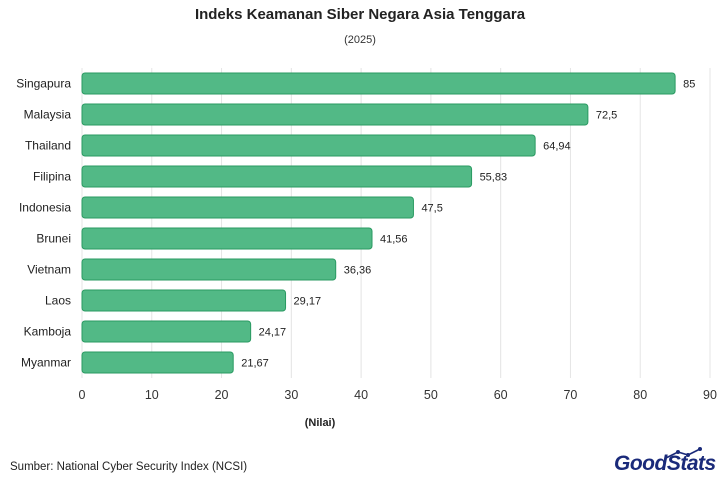  Describe the element at coordinates (361, 395) in the screenshot. I see `x-tick-label: 40` at that location.